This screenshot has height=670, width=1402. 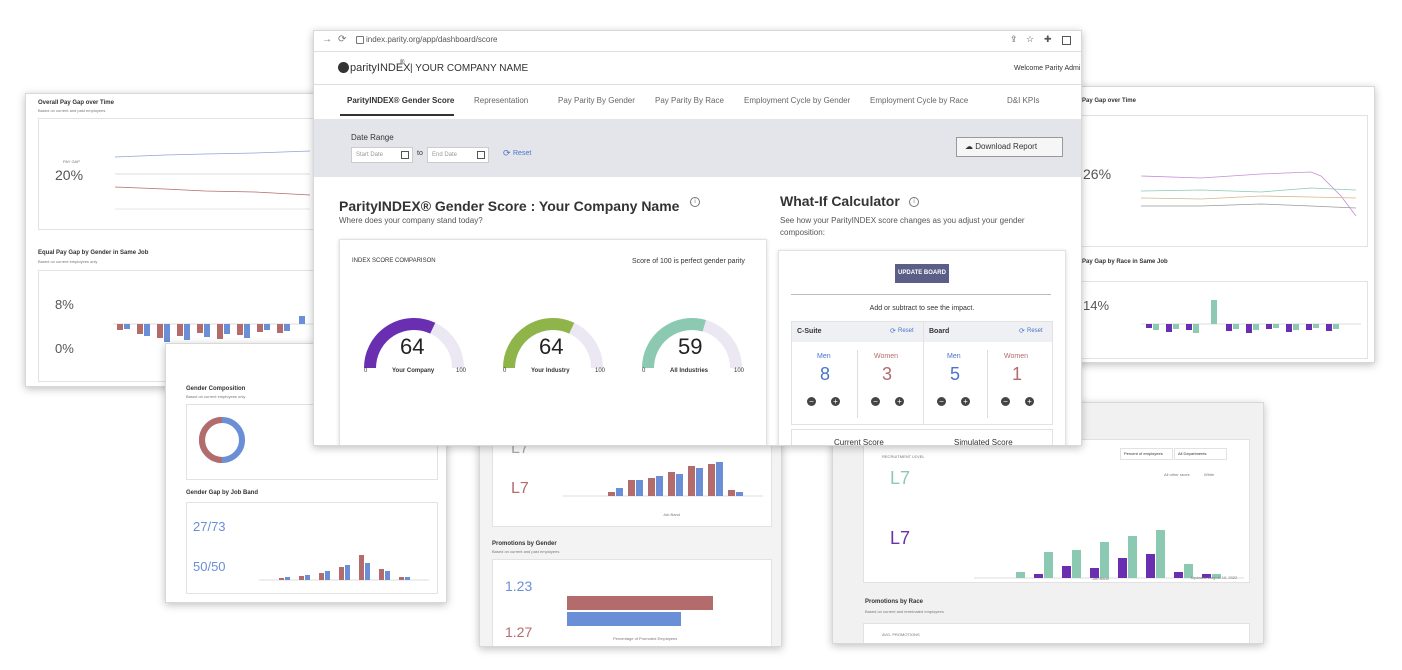 What do you see at coordinates (919, 100) in the screenshot?
I see `tab-employment-cycle-race: Employment Cycle by Race` at bounding box center [919, 100].